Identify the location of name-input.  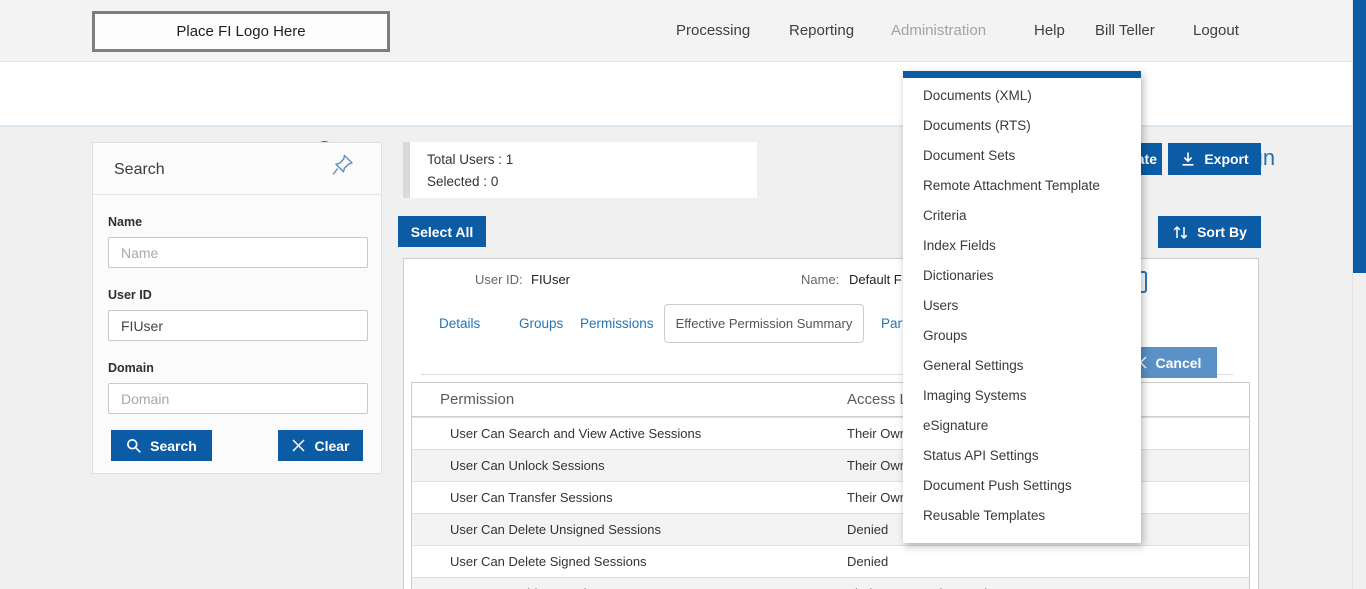
(238, 252).